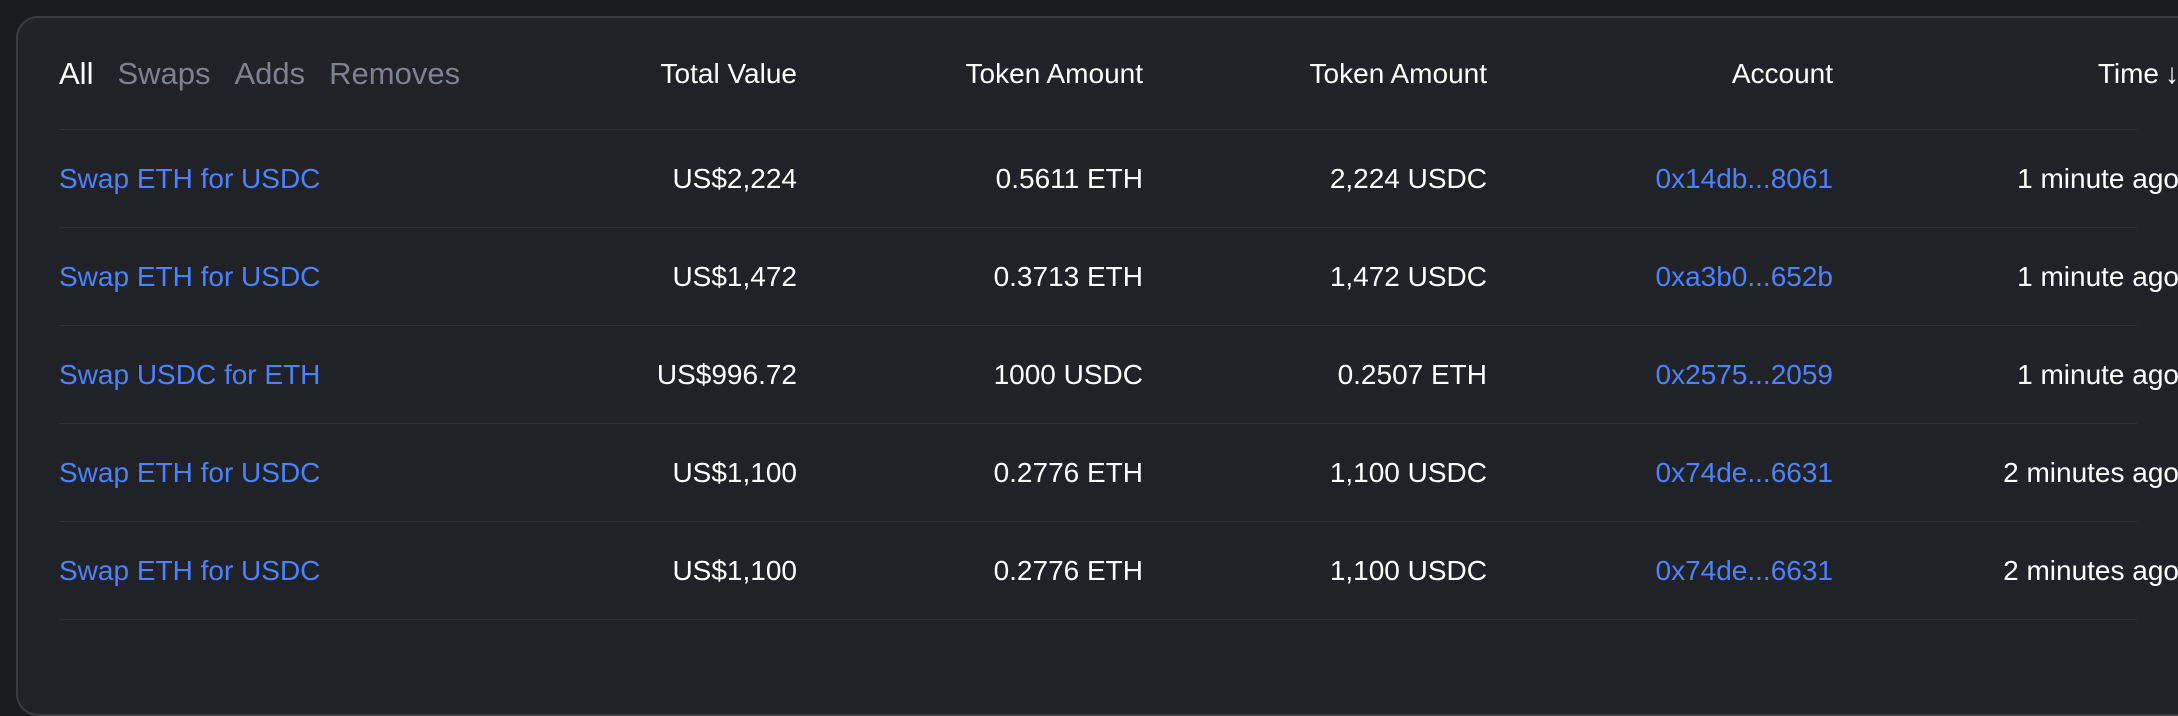 This screenshot has width=2178, height=716. What do you see at coordinates (734, 178) in the screenshot?
I see `cell-total-value: US$2,224` at bounding box center [734, 178].